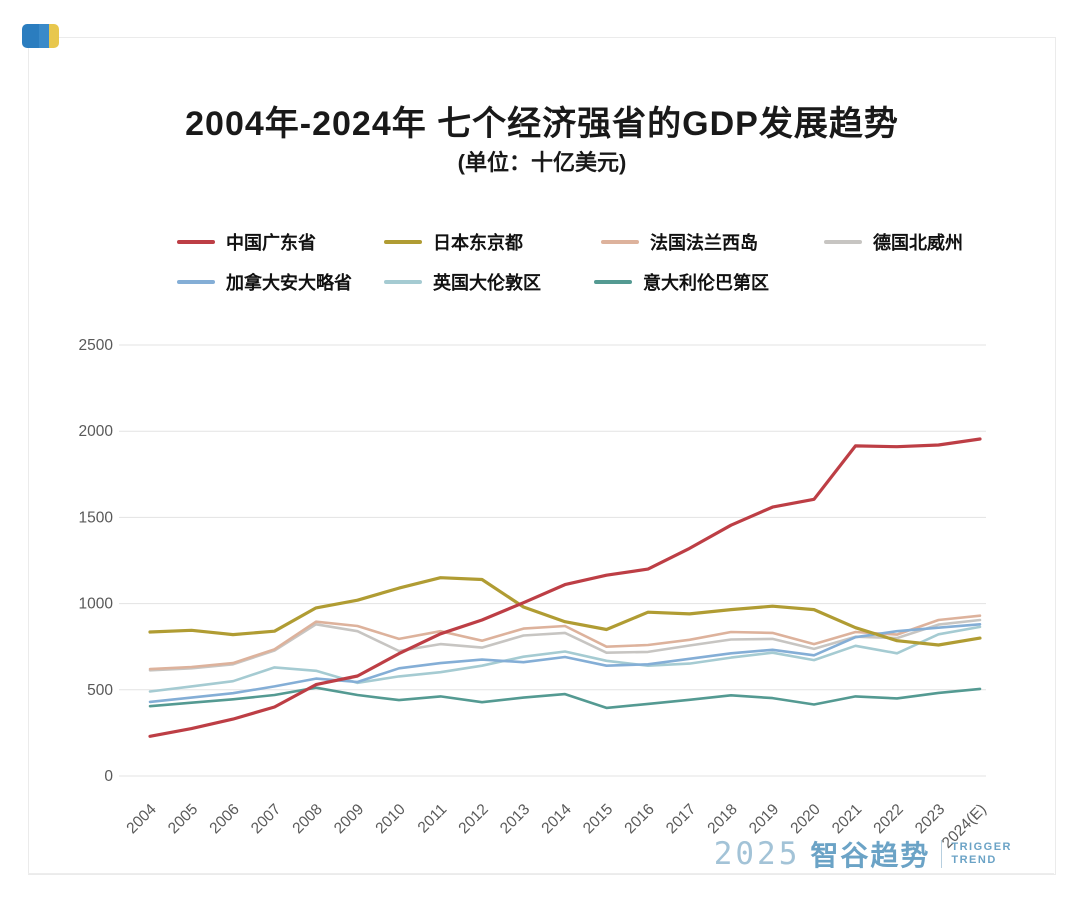 The height and width of the screenshot is (903, 1080). What do you see at coordinates (183, 819) in the screenshot?
I see `x-axis-tick-2005: 2005` at bounding box center [183, 819].